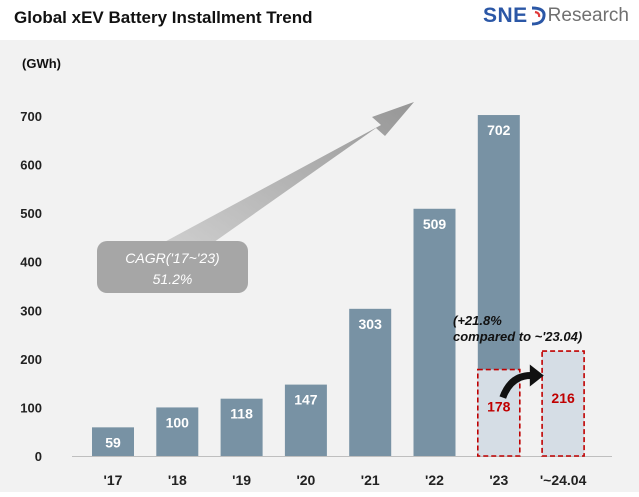  Describe the element at coordinates (517, 336) in the screenshot. I see `comparison-note-line2: compared to ~'23.04)` at that location.